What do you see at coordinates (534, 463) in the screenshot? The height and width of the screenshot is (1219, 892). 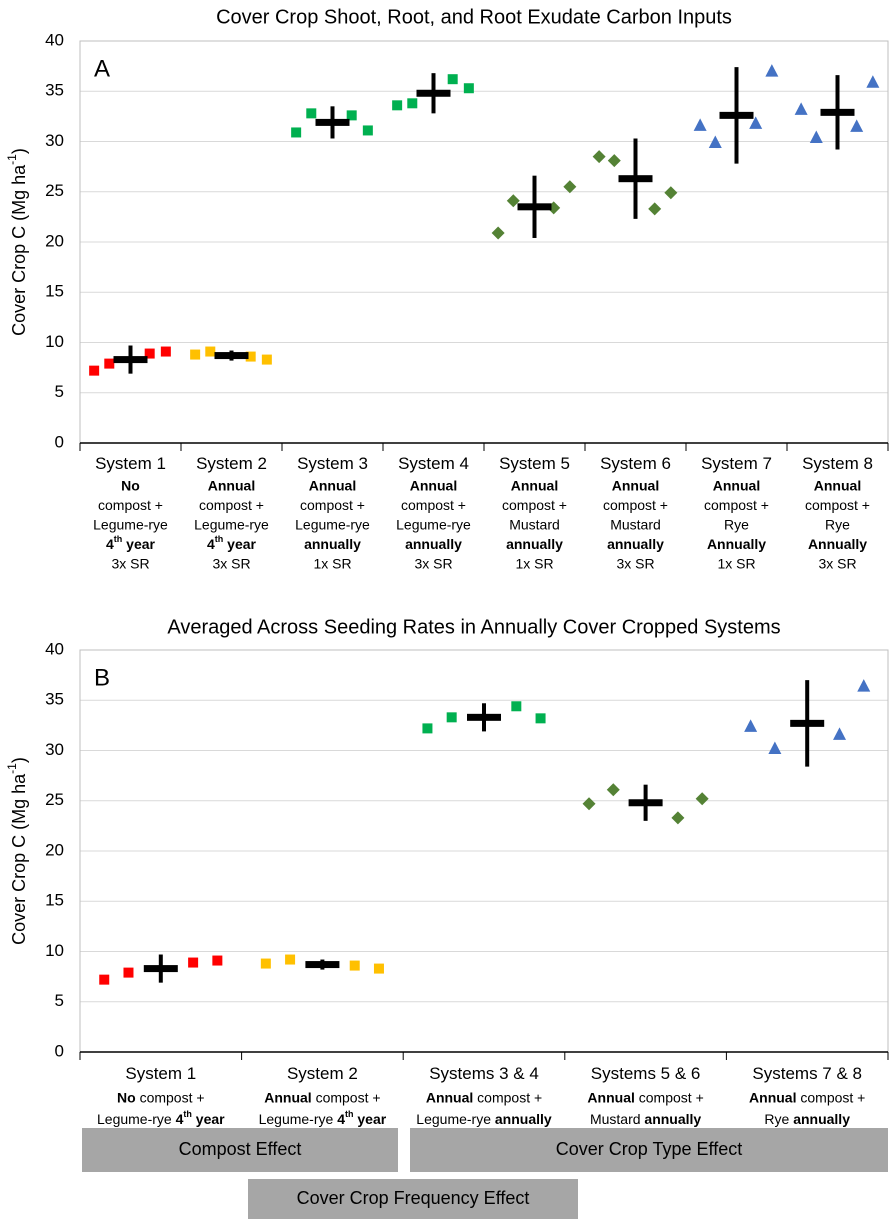 I see `text-run: System 5` at bounding box center [534, 463].